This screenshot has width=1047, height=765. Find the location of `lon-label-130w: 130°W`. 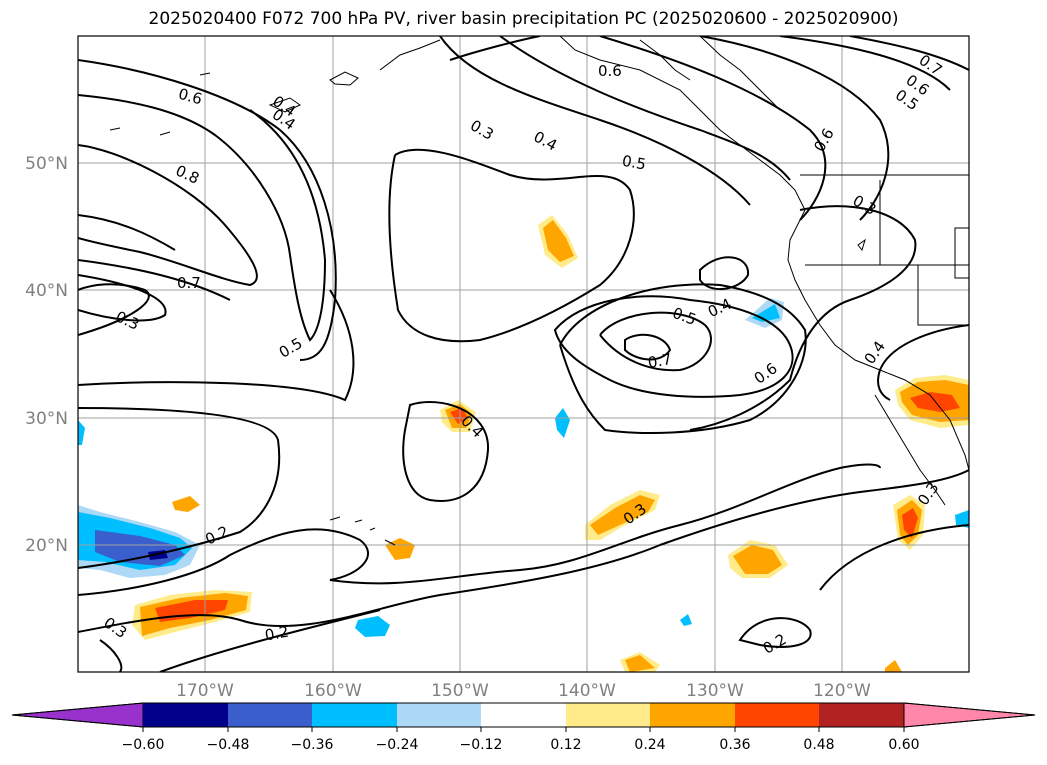

lon-label-130w: 130°W is located at coordinates (715, 691).